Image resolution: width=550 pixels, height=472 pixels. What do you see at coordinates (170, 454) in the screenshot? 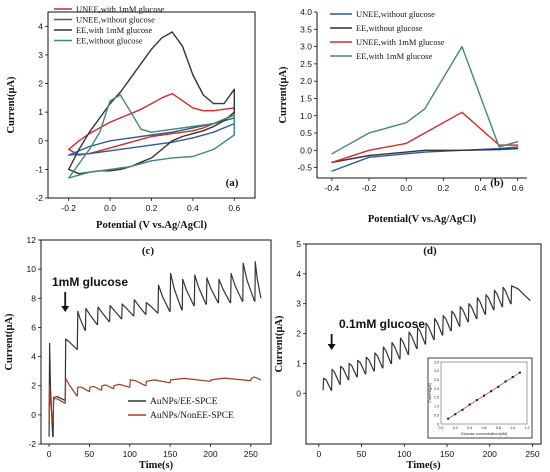
I see `x-tick-label: 150` at bounding box center [170, 454].